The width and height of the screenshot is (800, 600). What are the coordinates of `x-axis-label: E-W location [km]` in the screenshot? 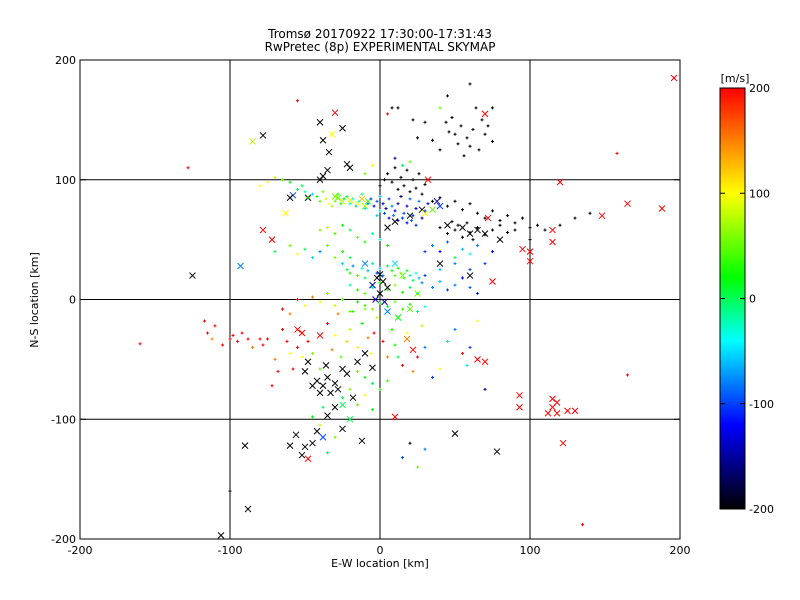 It's located at (380, 563).